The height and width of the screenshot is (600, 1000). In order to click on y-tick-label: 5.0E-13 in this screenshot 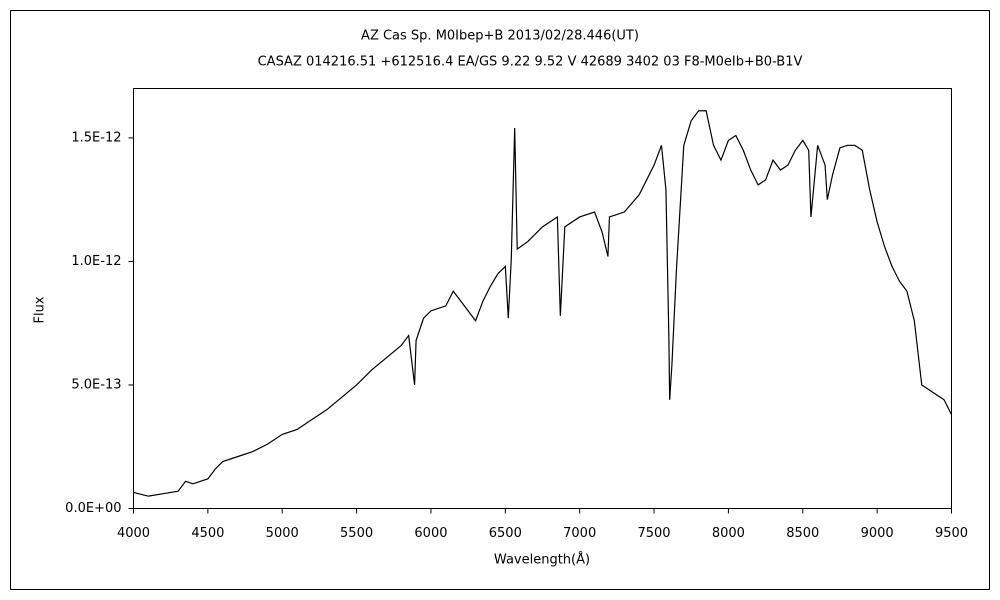, I will do `click(96, 384)`.